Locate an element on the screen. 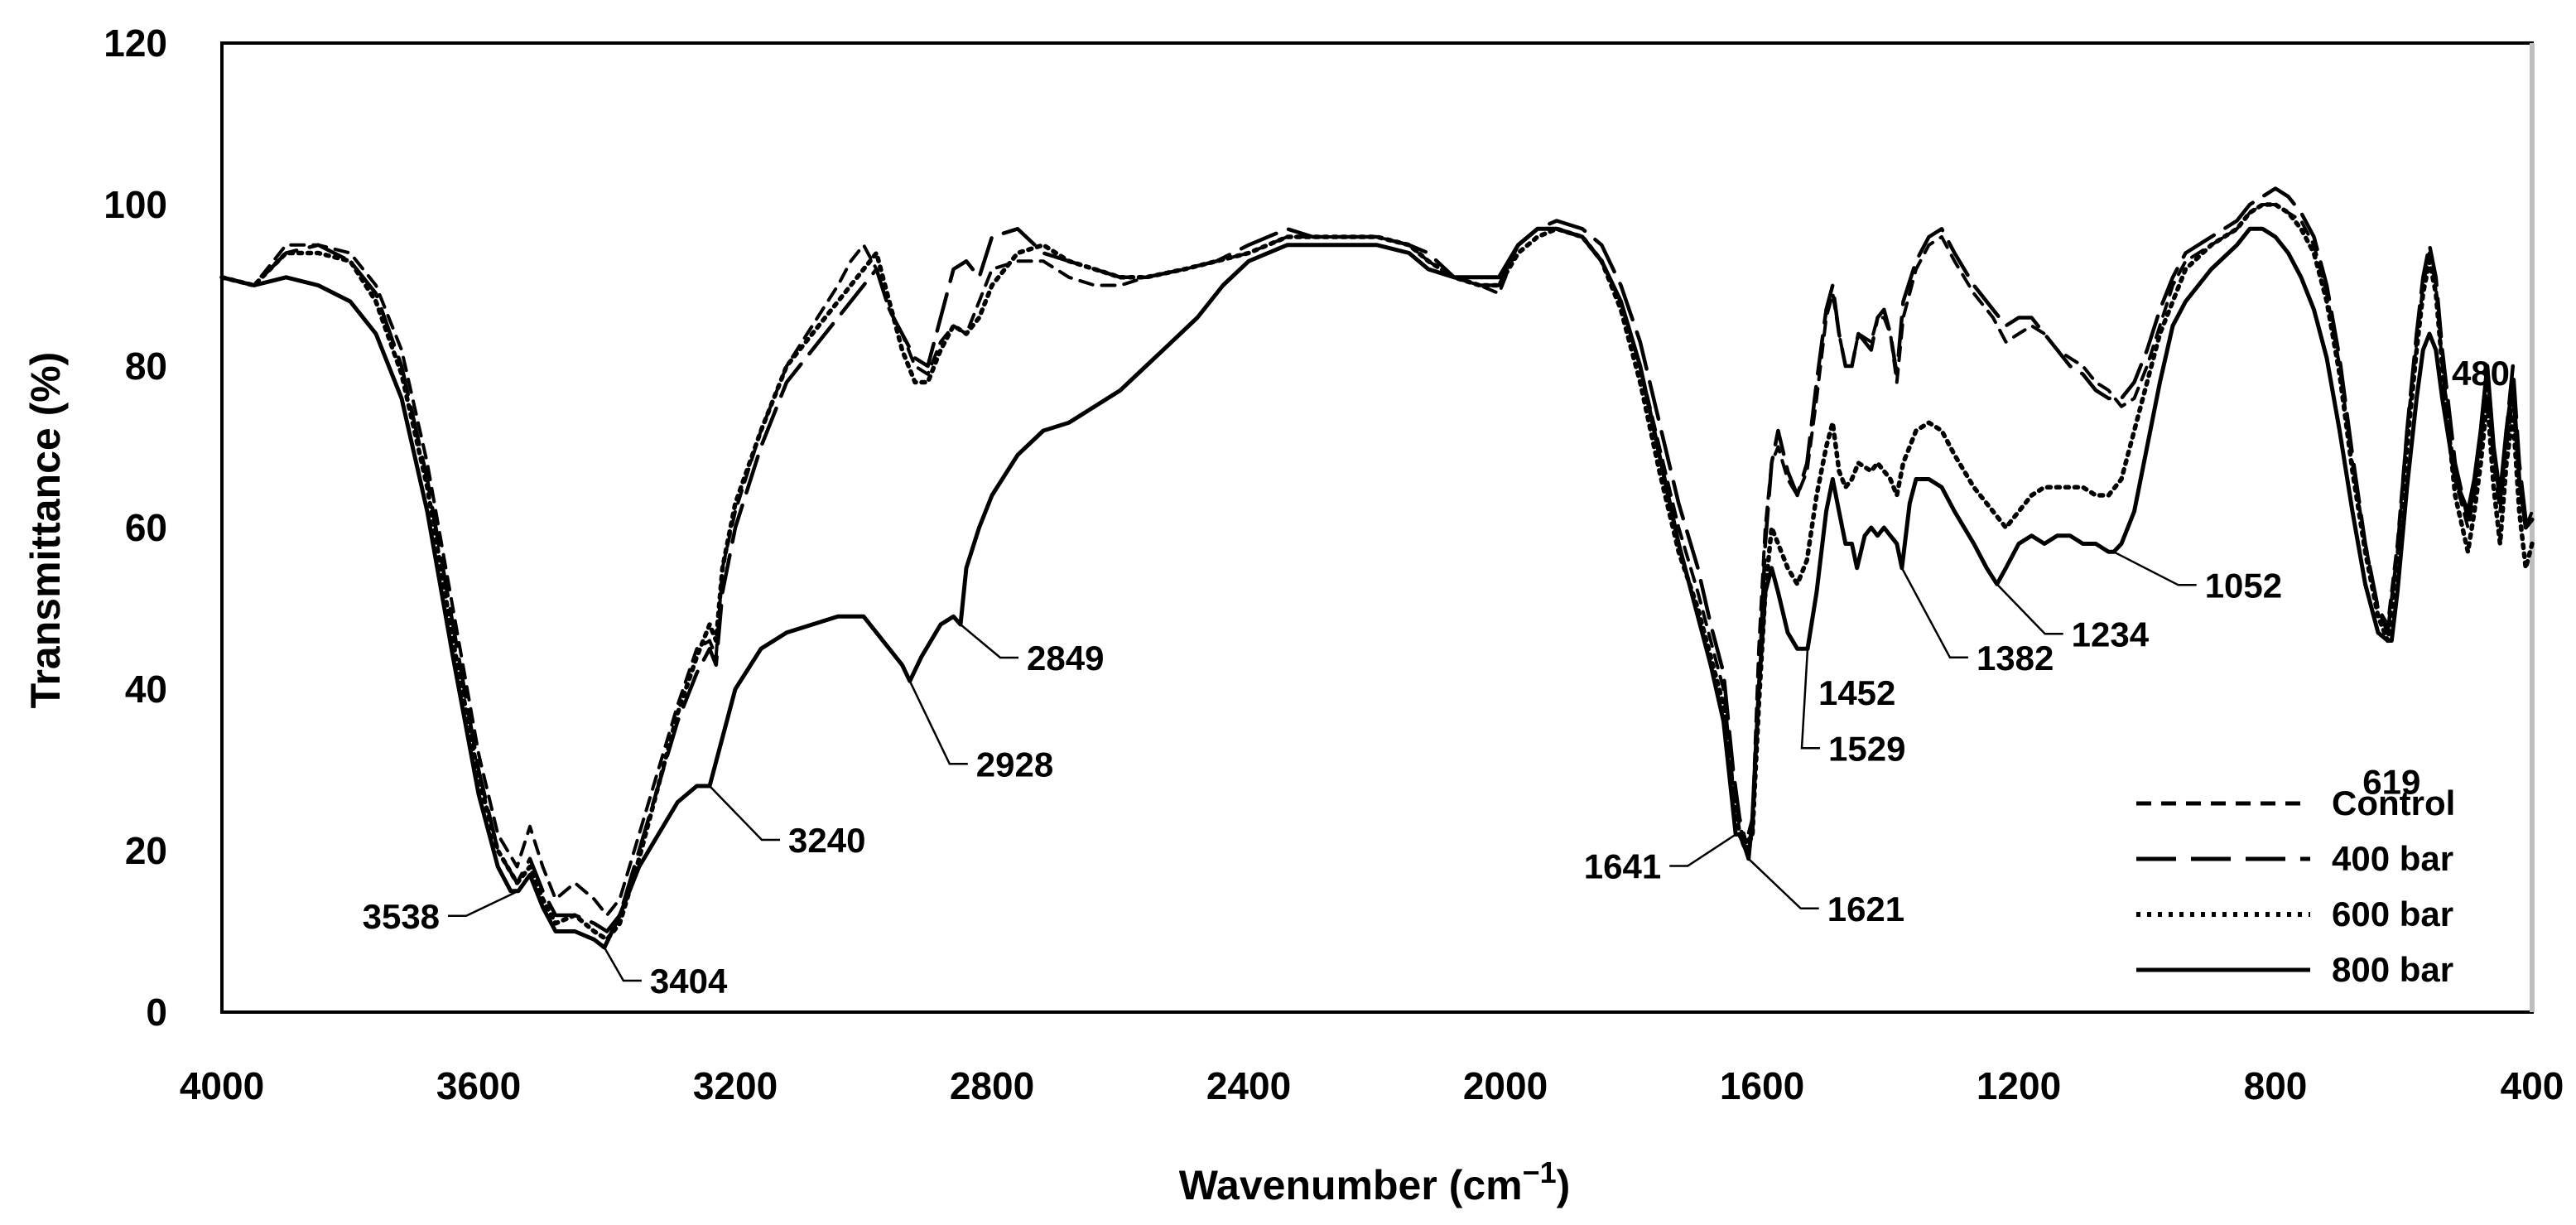 The image size is (2576, 1225). x-tick-label: 3200 is located at coordinates (735, 1085).